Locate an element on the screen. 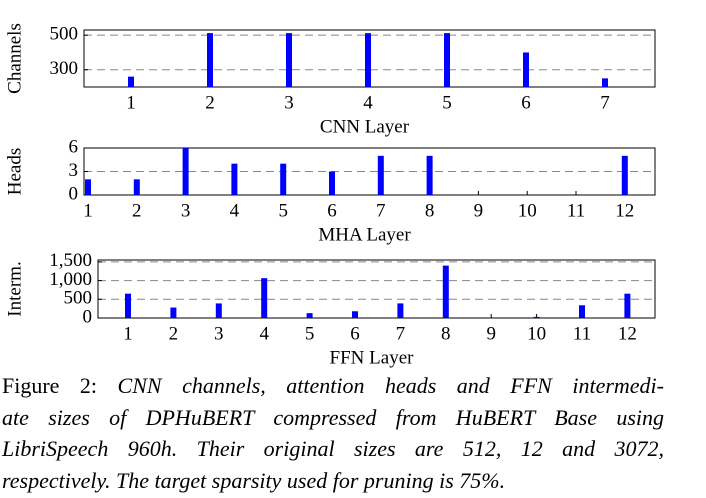 The height and width of the screenshot is (498, 706). y-axis-label: Heads is located at coordinates (14, 171).